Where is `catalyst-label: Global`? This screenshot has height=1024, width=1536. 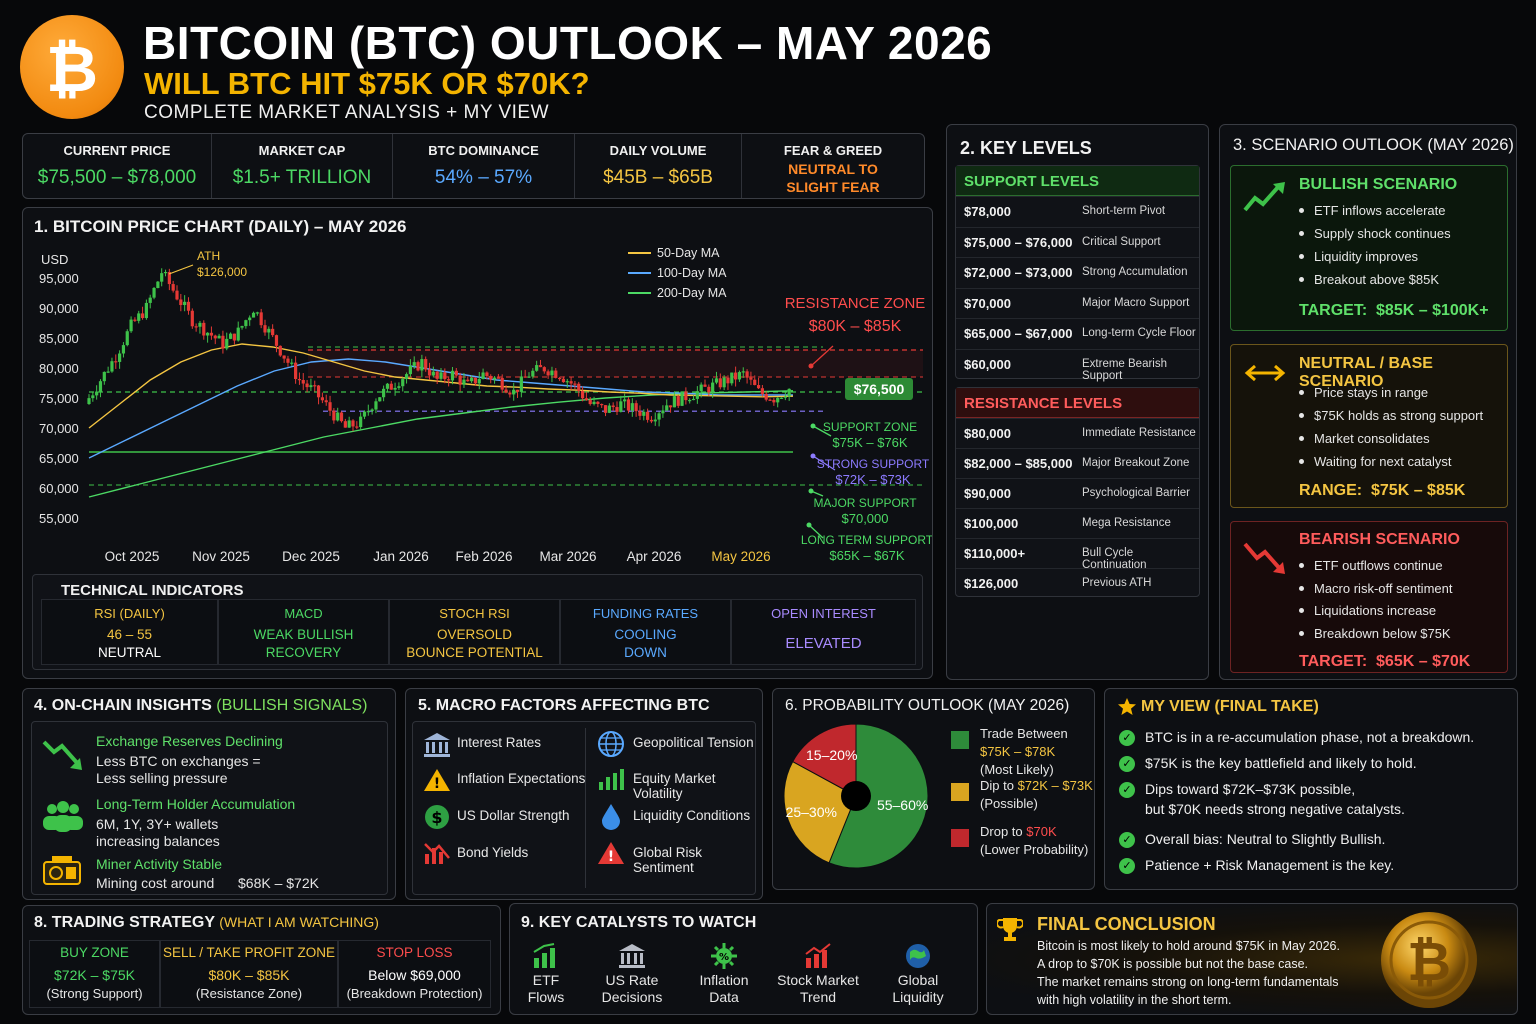
catalyst-label: Global is located at coordinates (918, 980).